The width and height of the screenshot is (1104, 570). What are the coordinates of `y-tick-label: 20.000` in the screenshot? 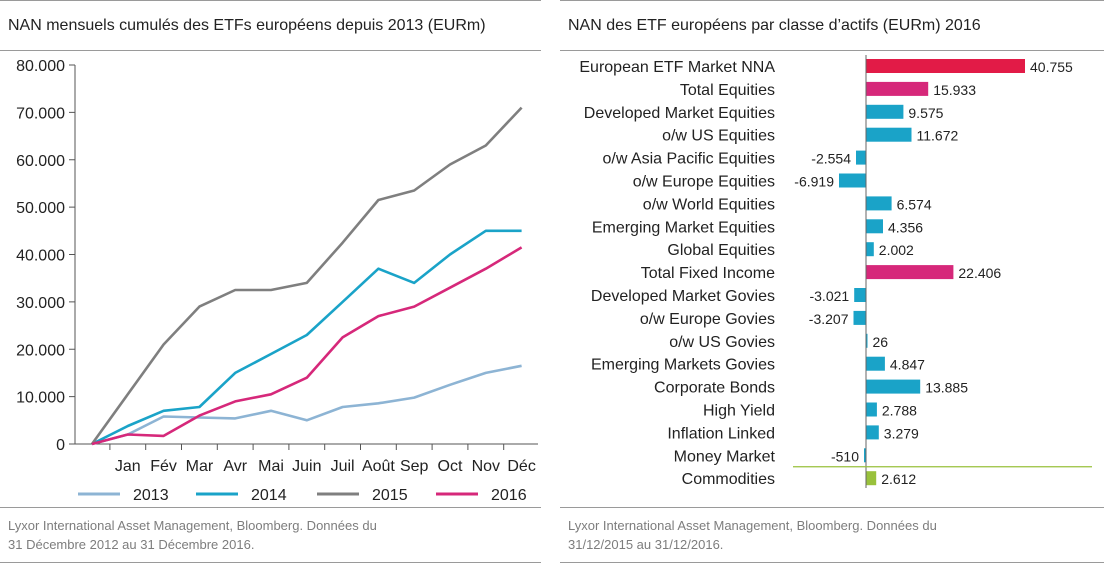 It's located at (40, 350).